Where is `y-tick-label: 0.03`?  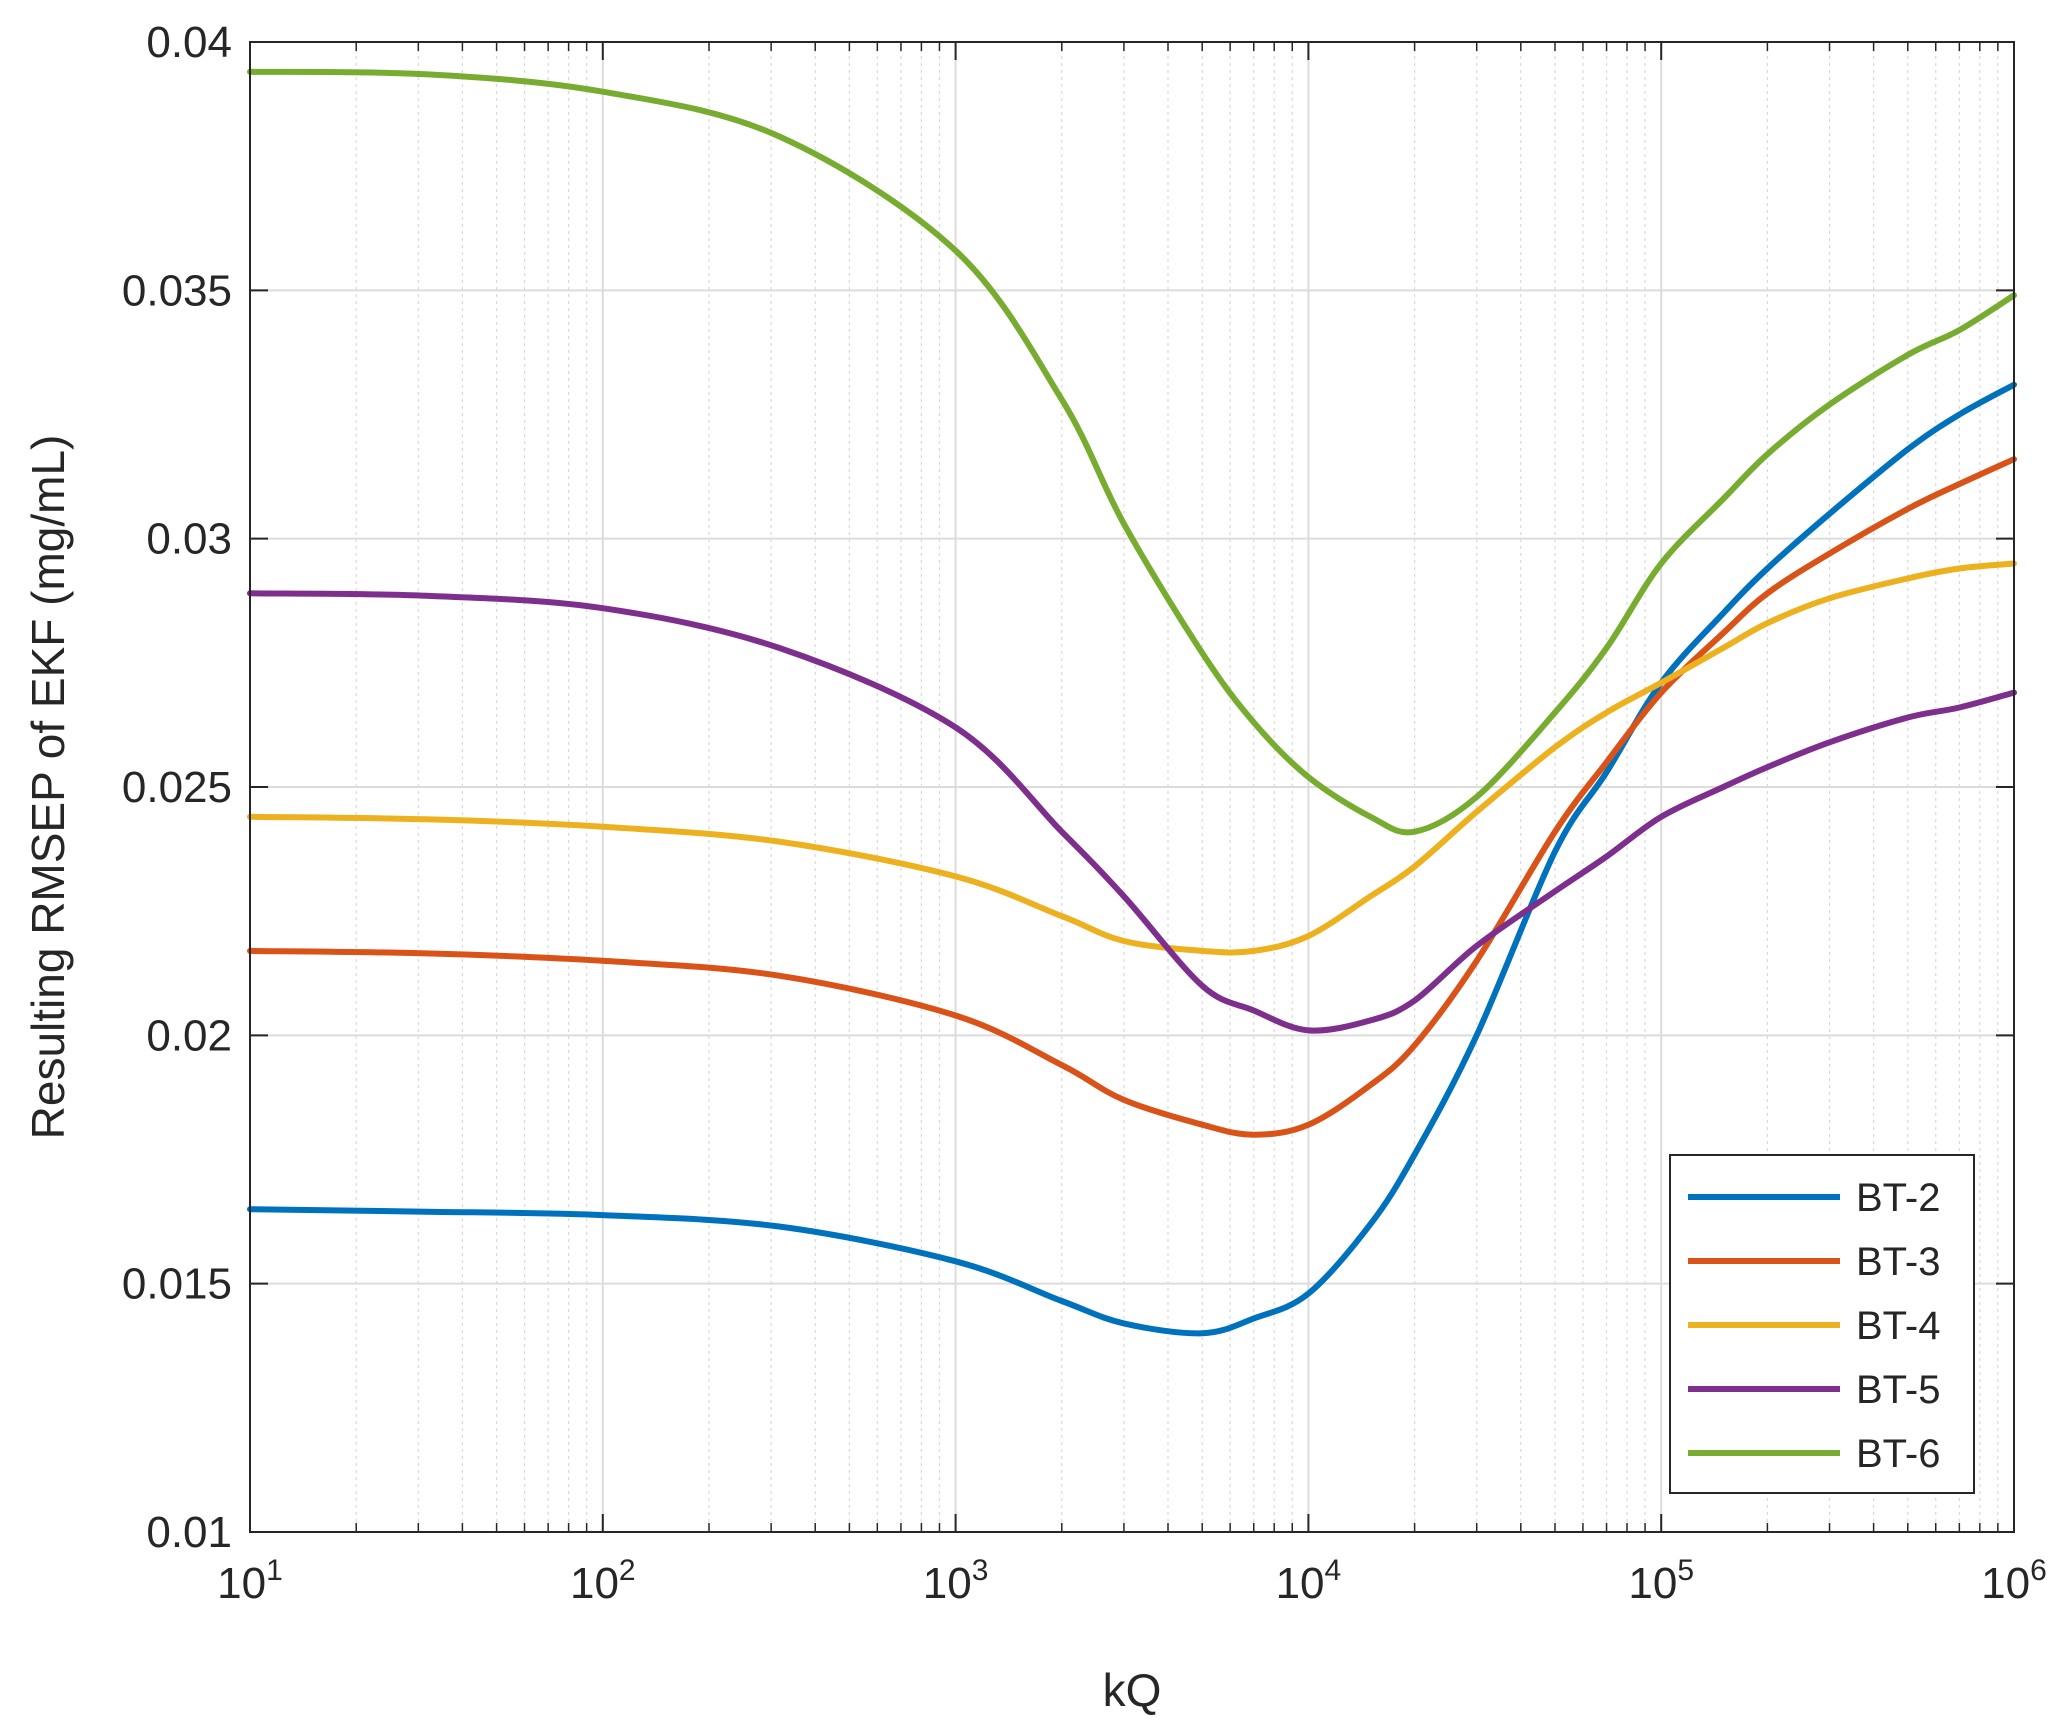 y-tick-label: 0.03 is located at coordinates (189, 539).